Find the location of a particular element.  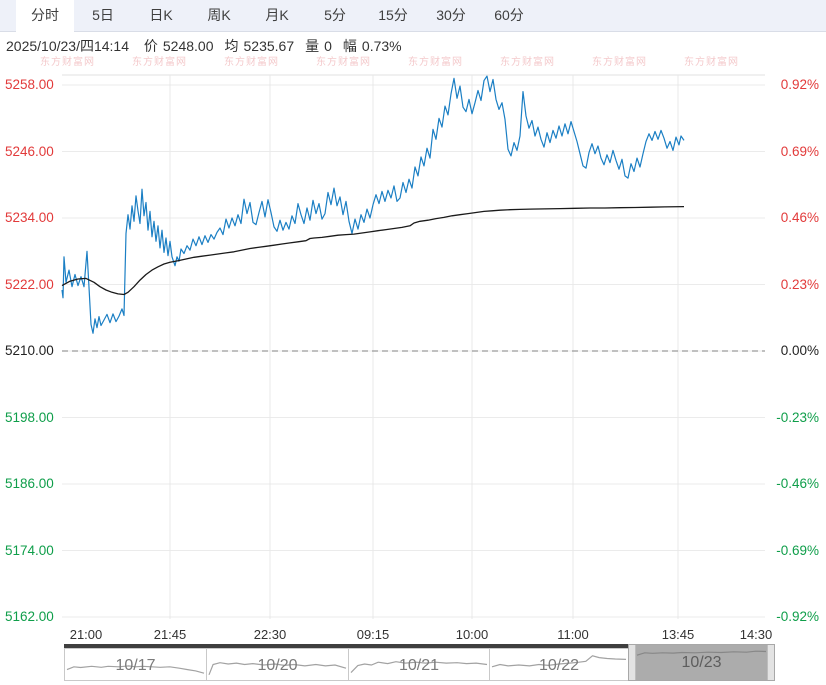

tab-60min: 60分 is located at coordinates (509, 15).